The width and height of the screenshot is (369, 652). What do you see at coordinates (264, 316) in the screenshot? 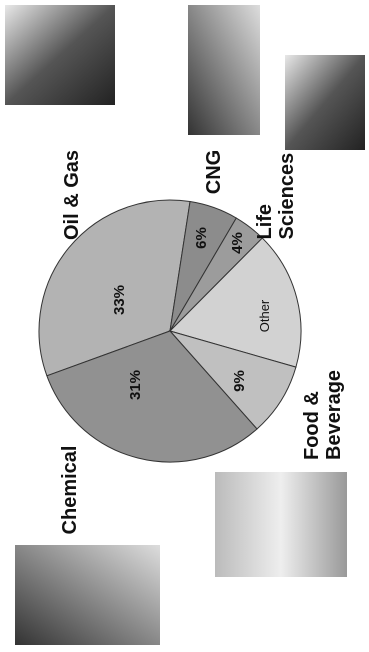
I see `category-label: Other` at bounding box center [264, 316].